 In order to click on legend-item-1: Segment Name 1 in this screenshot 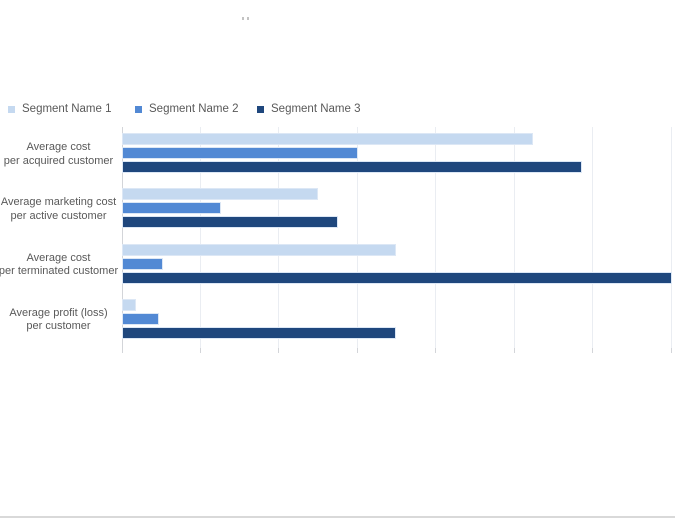, I will do `click(60, 109)`.